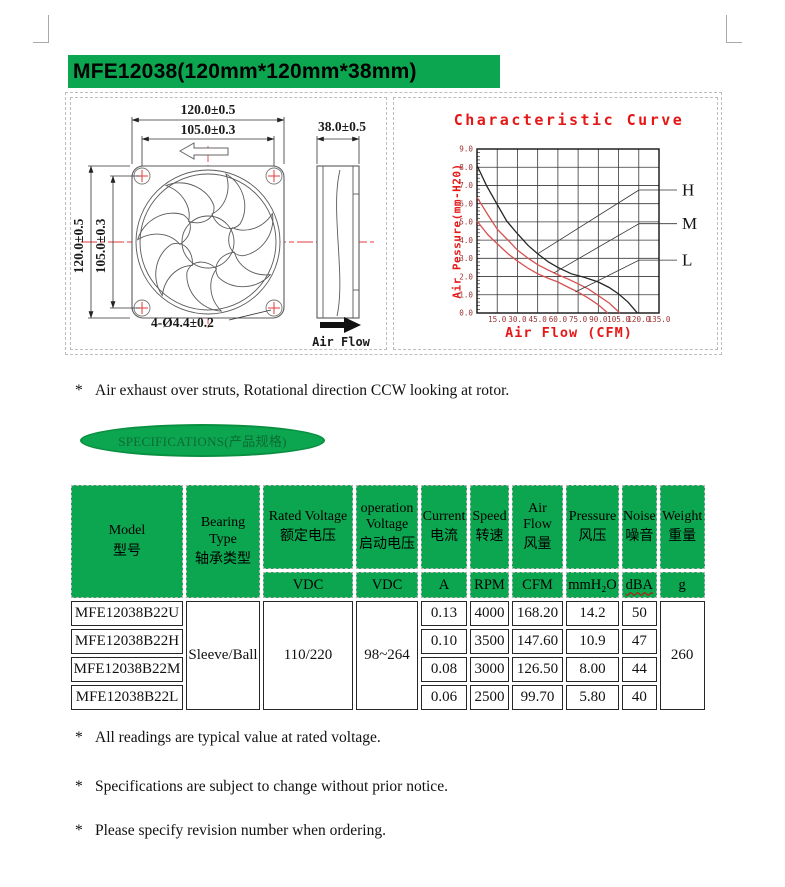 This screenshot has width=785, height=887. What do you see at coordinates (466, 167) in the screenshot?
I see `svg-text: 8.0` at bounding box center [466, 167].